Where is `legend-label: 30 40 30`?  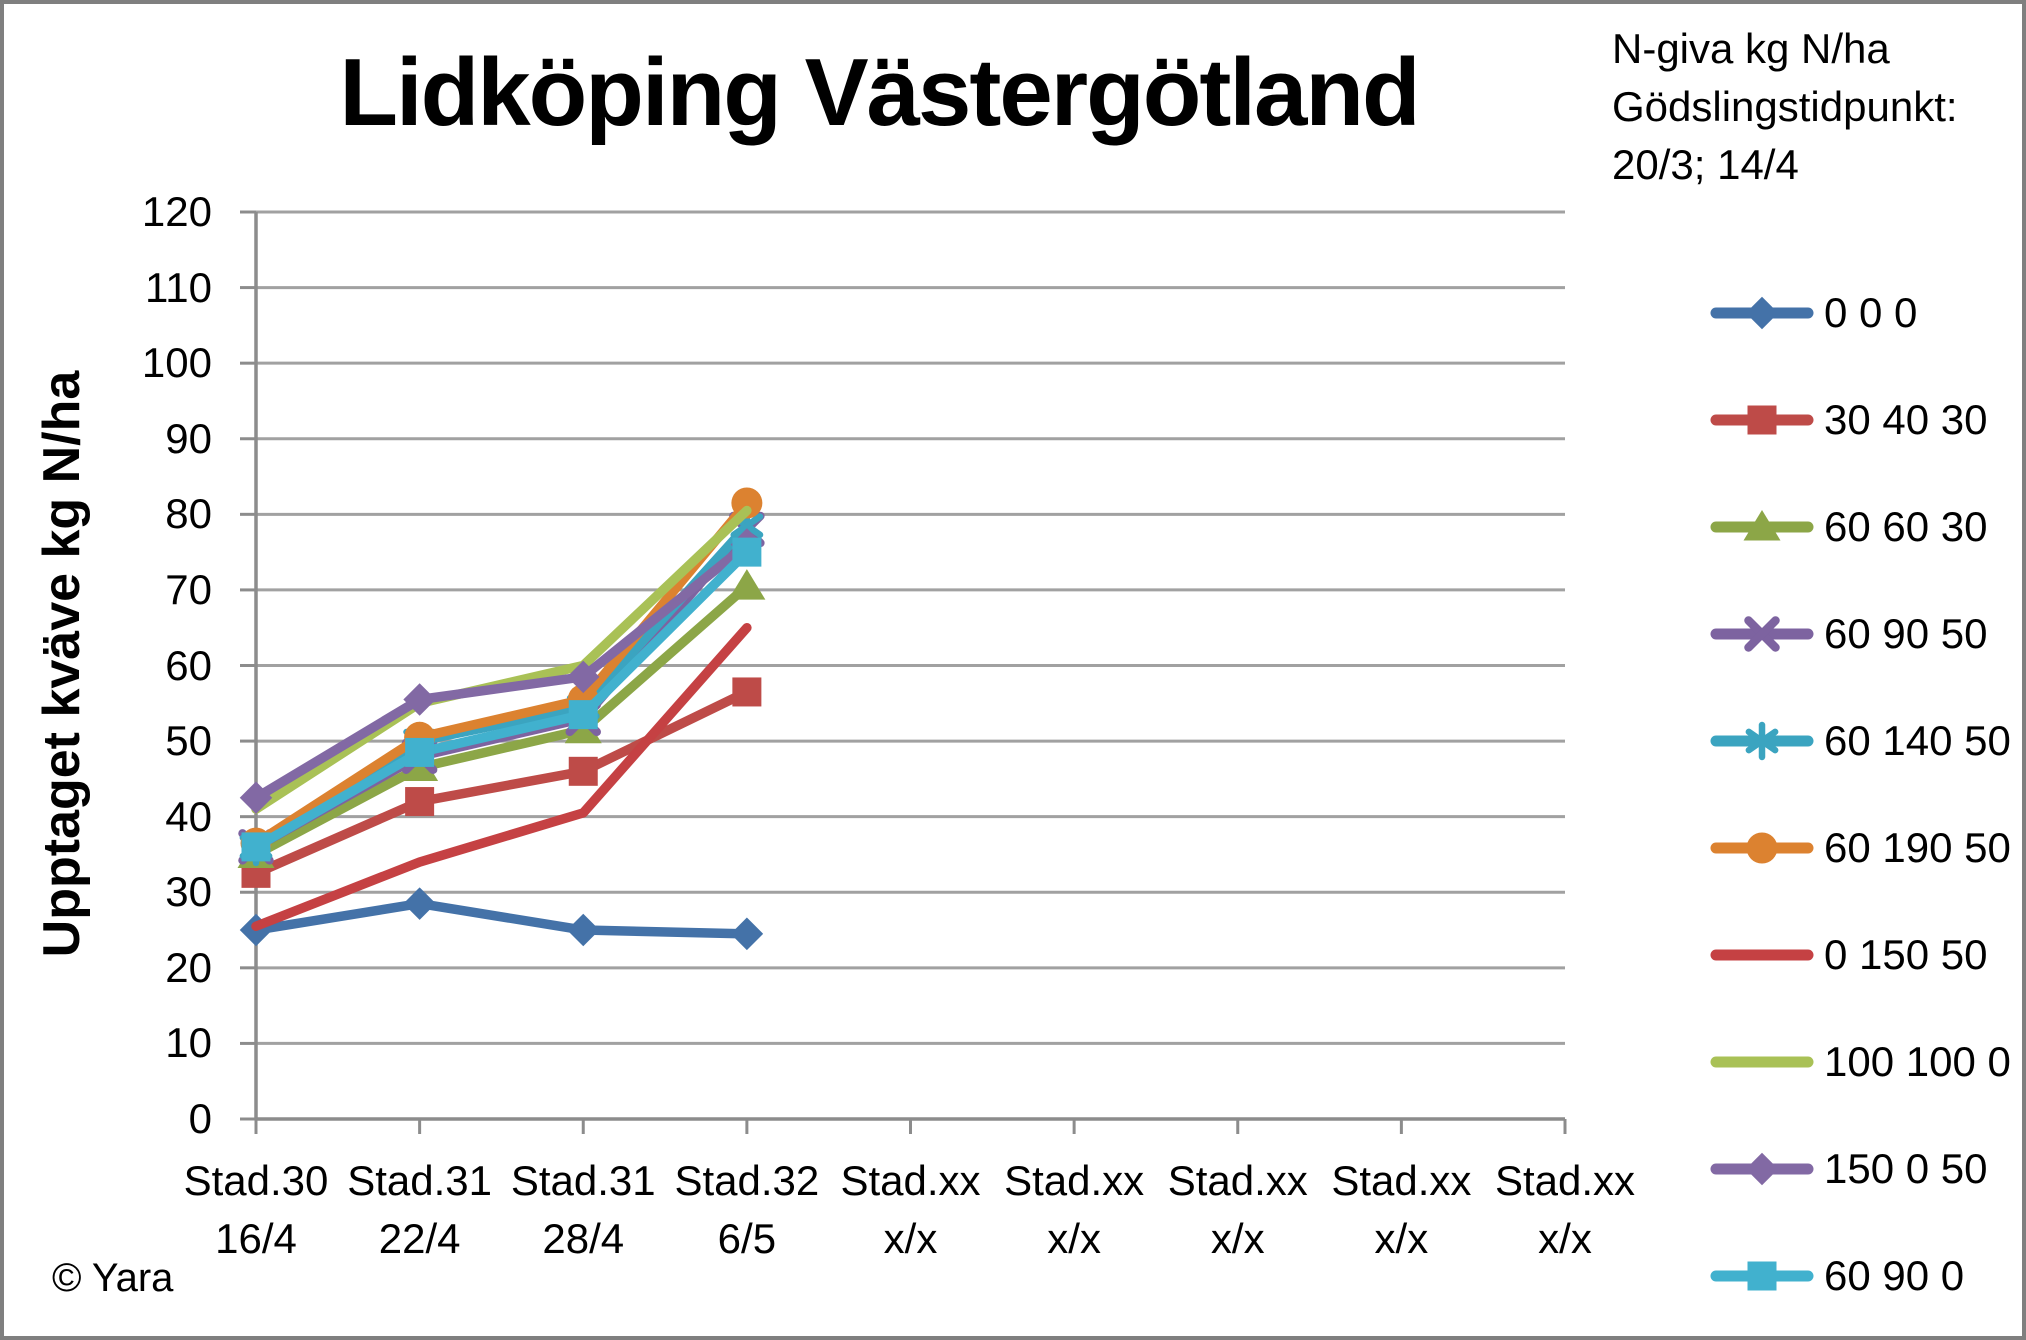 legend-label: 30 40 30 is located at coordinates (1906, 419).